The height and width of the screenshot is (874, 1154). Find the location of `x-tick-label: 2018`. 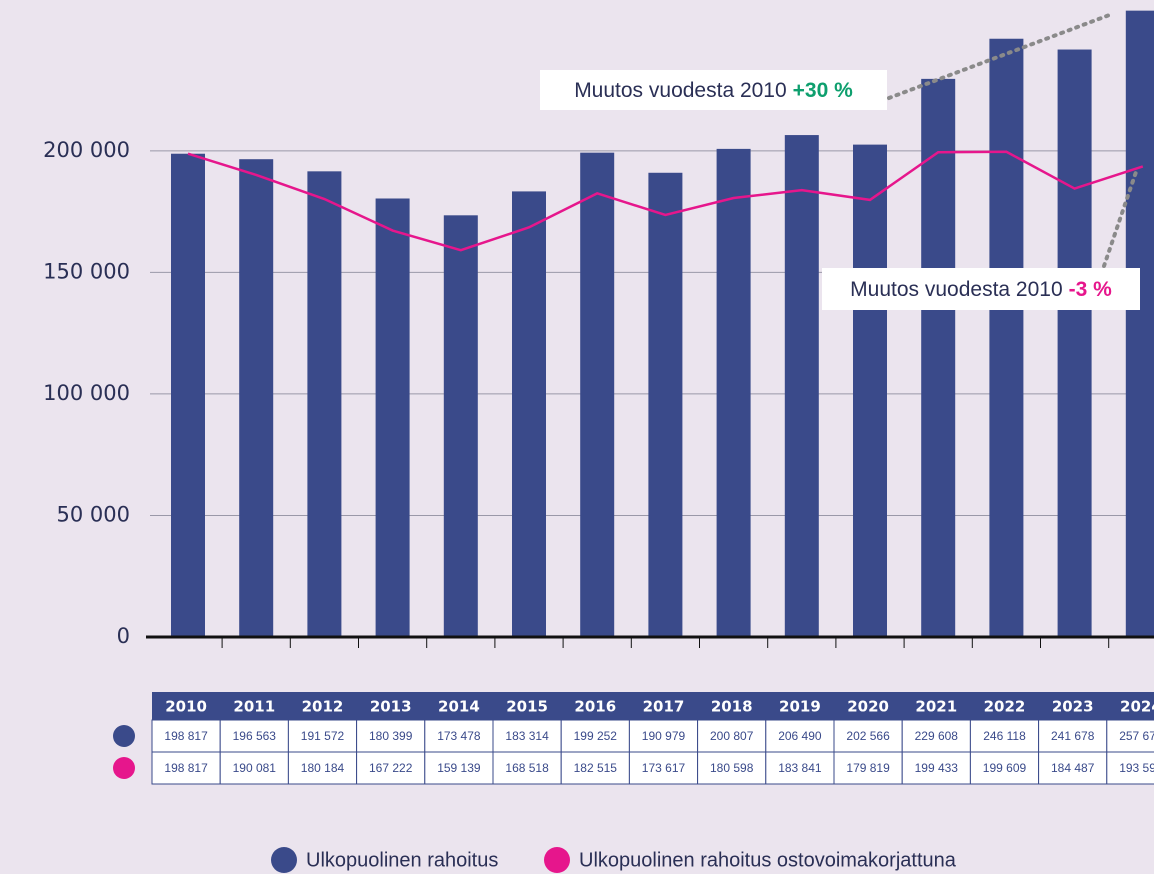

x-tick-label: 2018 is located at coordinates (732, 707).